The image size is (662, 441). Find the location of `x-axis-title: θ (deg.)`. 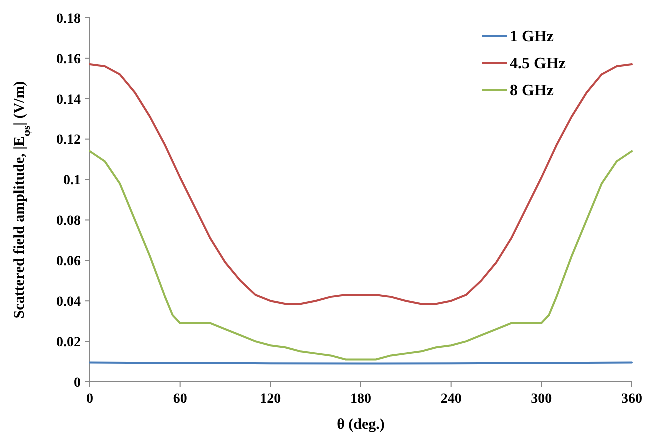

x-axis-title: θ (deg.) is located at coordinates (361, 425).